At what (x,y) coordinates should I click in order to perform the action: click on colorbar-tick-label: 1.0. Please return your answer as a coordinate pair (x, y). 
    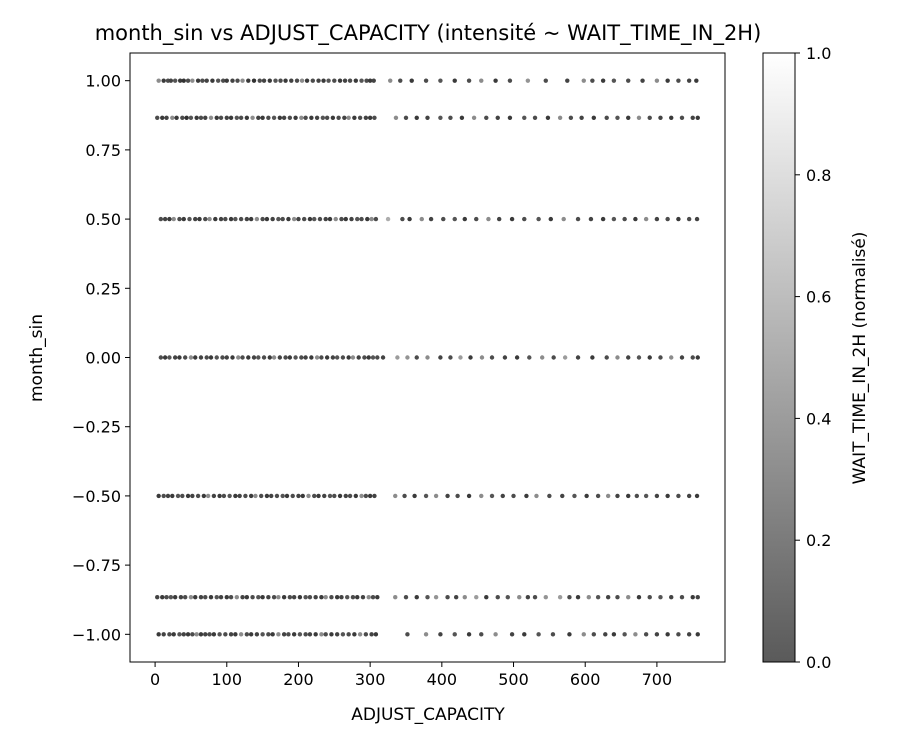
    Looking at the image, I should click on (818, 53).